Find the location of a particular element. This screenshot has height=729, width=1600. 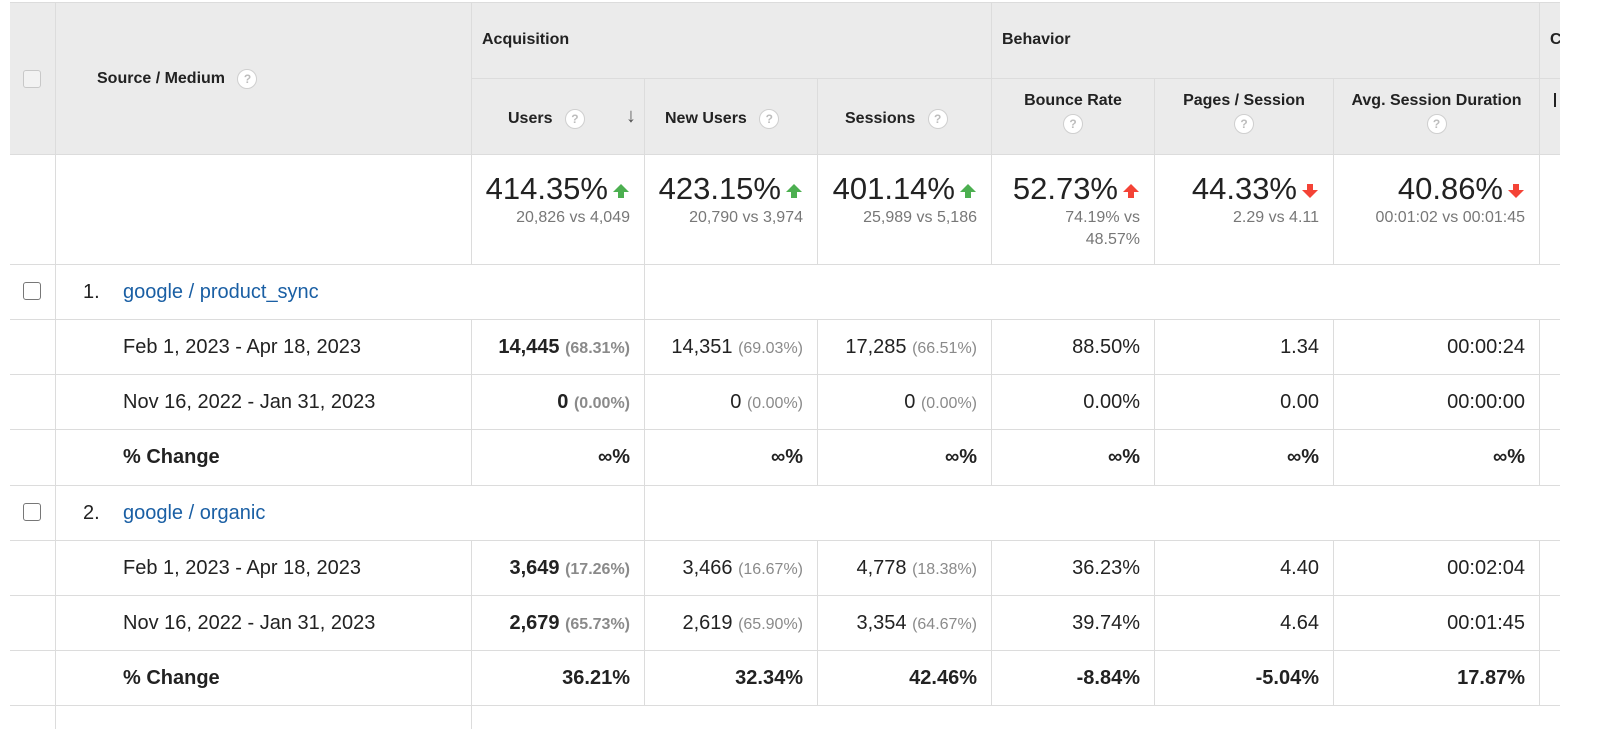

date-range-label: Feb 1, 2023 - Apr 18, 2023 is located at coordinates (242, 568).